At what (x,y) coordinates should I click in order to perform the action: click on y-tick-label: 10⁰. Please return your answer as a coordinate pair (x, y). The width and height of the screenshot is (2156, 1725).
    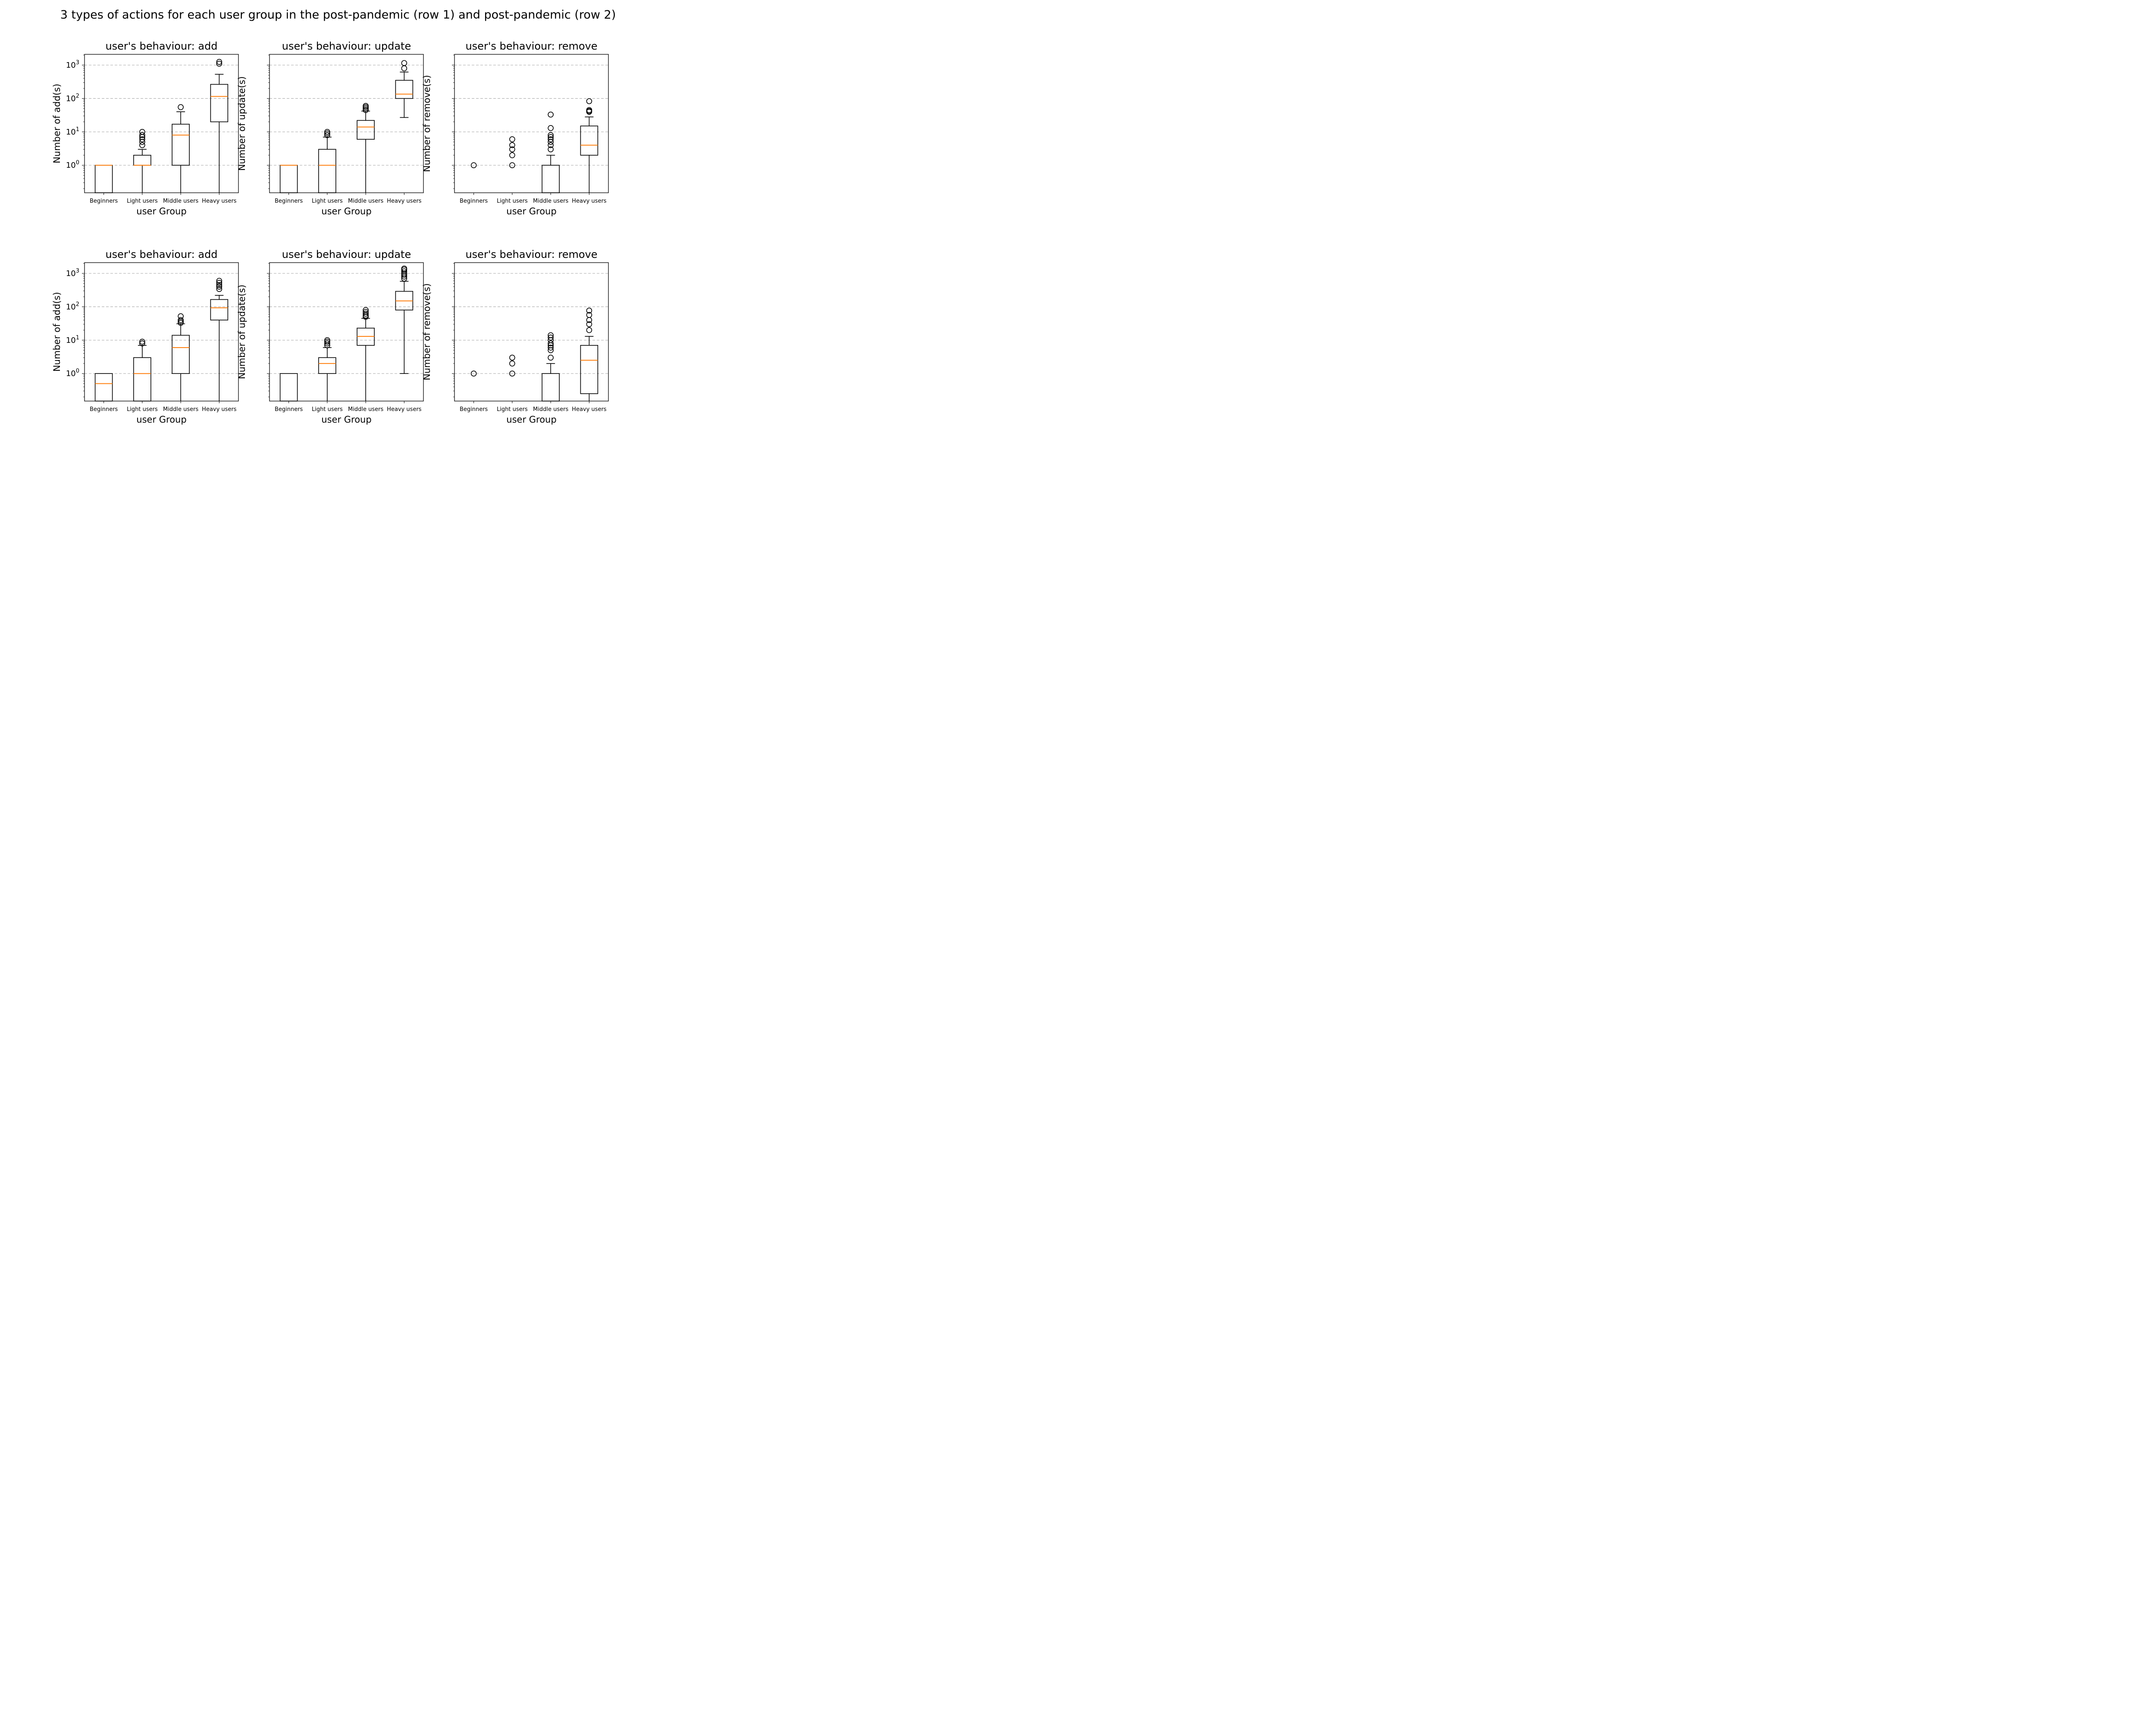
    Looking at the image, I should click on (72, 165).